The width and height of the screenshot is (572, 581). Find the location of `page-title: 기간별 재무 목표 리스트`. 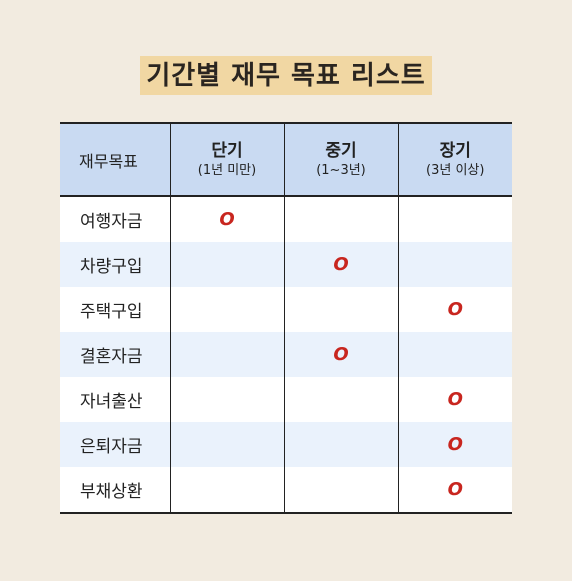

page-title: 기간별 재무 목표 리스트 is located at coordinates (286, 75).